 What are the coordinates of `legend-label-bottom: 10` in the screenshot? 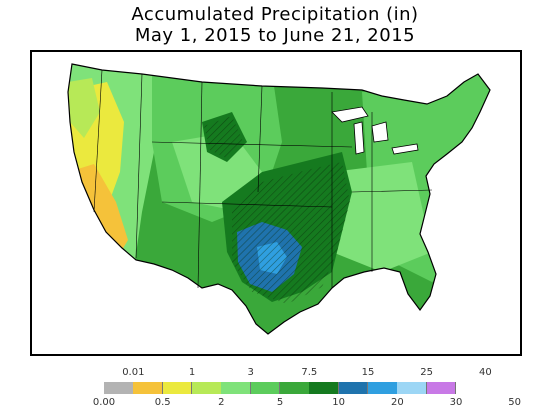 It's located at (339, 402).